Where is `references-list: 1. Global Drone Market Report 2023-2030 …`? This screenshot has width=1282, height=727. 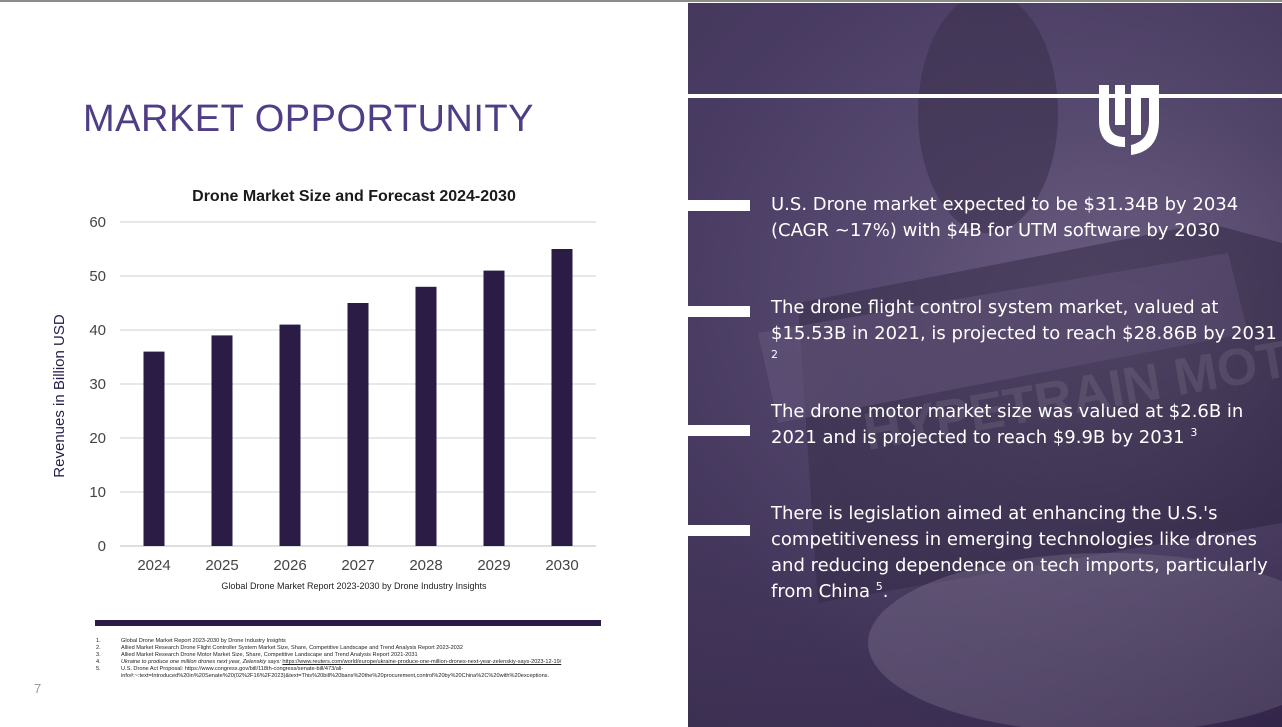
references-list: 1. Global Drone Market Report 2023-2030 … is located at coordinates (376, 659).